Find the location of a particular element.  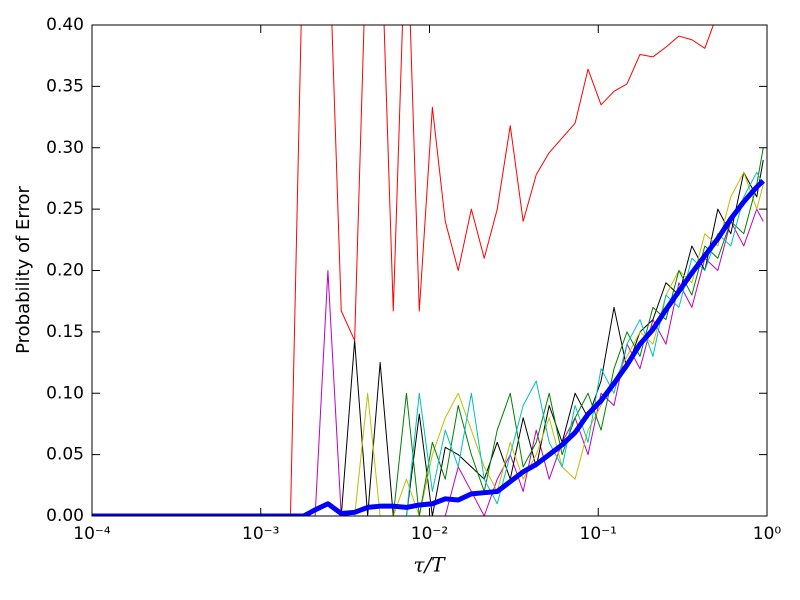

x-axis-label: τ/T is located at coordinates (429, 565).